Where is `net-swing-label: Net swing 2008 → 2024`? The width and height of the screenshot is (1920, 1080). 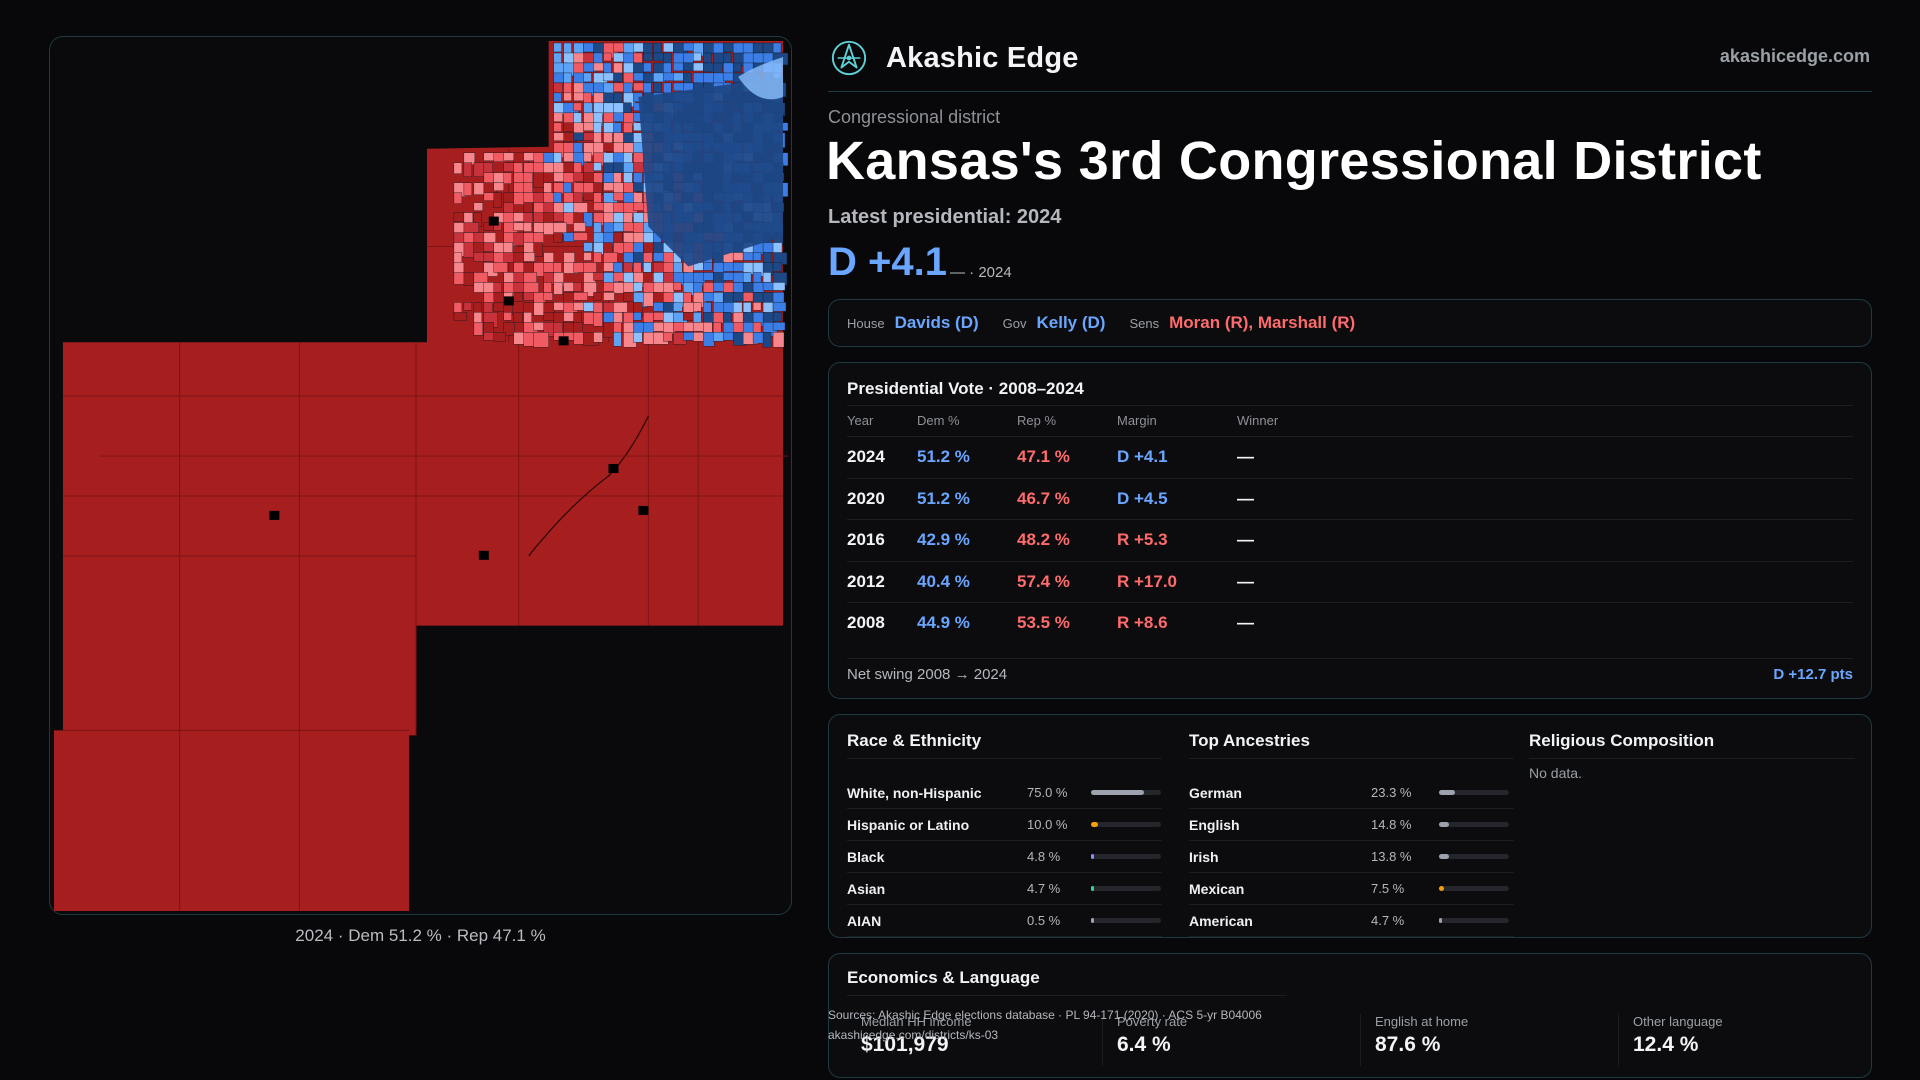 net-swing-label: Net swing 2008 → 2024 is located at coordinates (927, 674).